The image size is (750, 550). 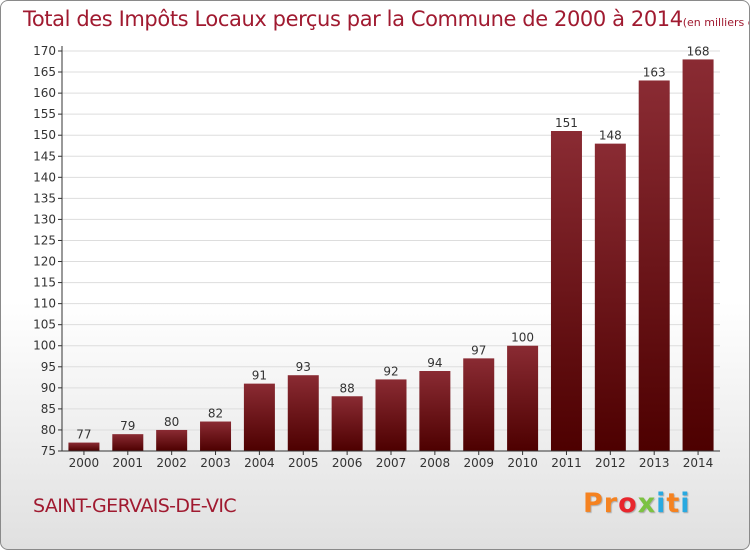 What do you see at coordinates (44, 304) in the screenshot?
I see `y-tick-label: 110` at bounding box center [44, 304].